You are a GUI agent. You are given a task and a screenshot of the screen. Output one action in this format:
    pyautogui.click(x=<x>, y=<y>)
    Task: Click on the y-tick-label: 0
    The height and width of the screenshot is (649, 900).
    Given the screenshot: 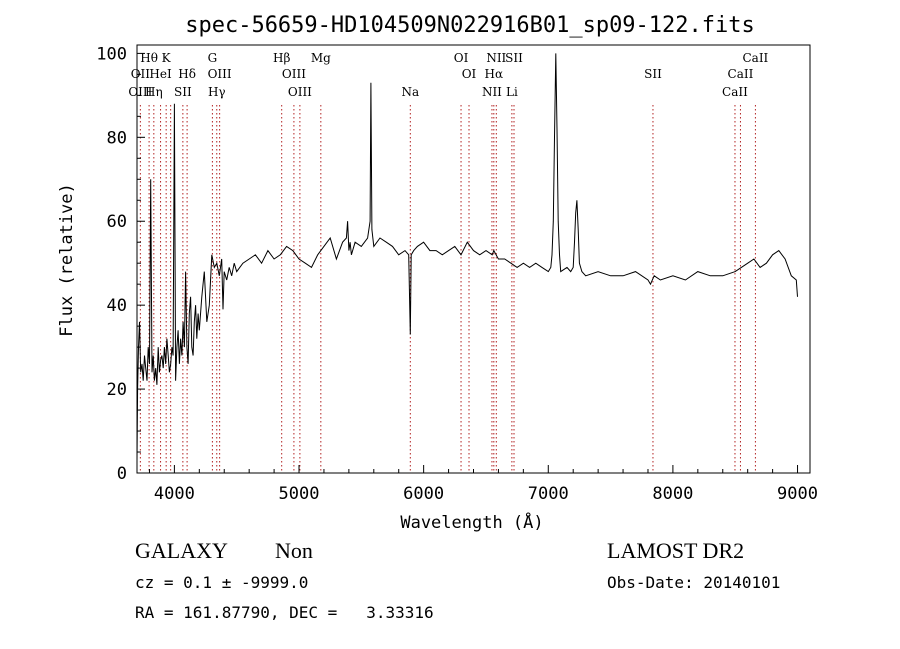 What is the action you would take?
    pyautogui.click(x=122, y=474)
    